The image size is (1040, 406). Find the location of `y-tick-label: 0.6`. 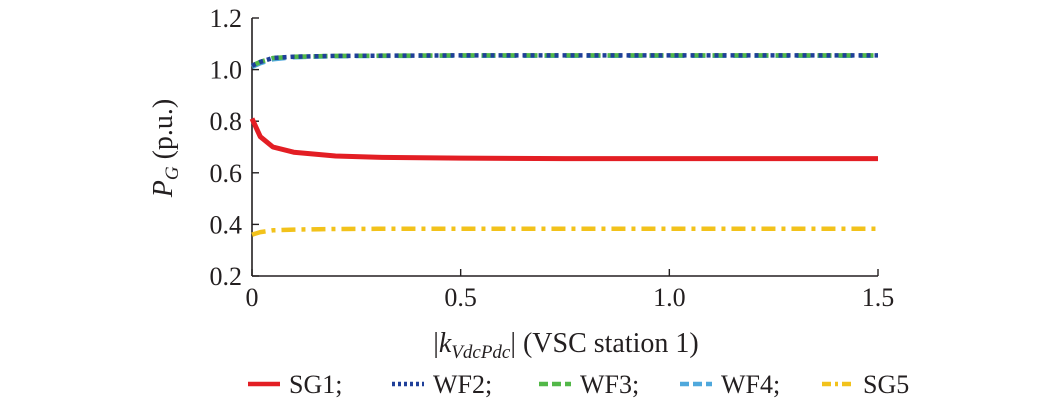

y-tick-label: 0.6 is located at coordinates (226, 173).